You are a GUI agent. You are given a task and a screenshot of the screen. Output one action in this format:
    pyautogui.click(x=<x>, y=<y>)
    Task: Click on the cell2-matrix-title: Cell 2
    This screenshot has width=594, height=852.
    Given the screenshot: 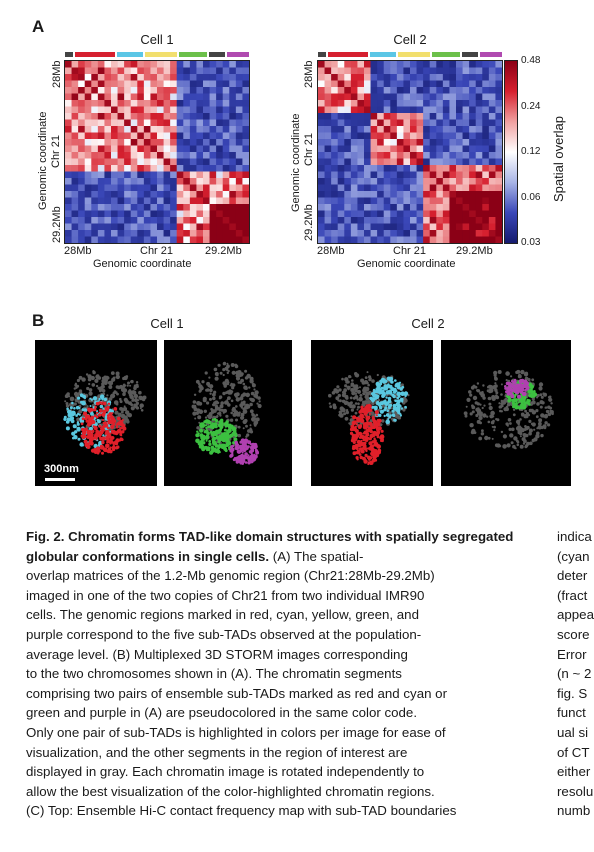 What is the action you would take?
    pyautogui.click(x=410, y=39)
    